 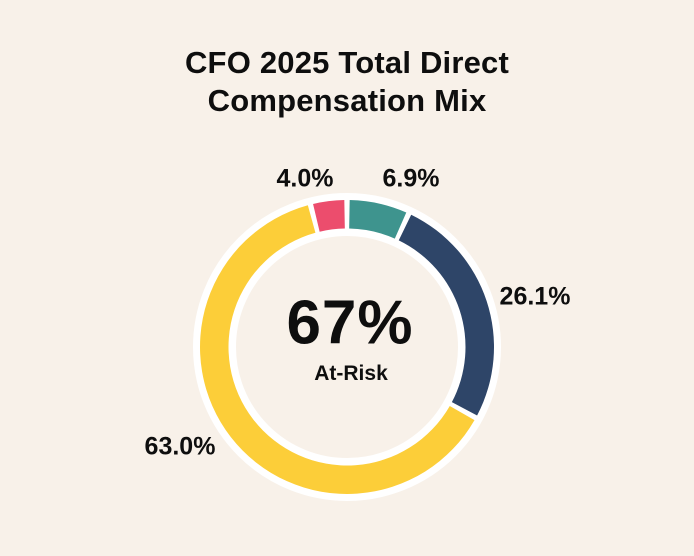 What do you see at coordinates (350, 323) in the screenshot?
I see `donut-center-value: 67%` at bounding box center [350, 323].